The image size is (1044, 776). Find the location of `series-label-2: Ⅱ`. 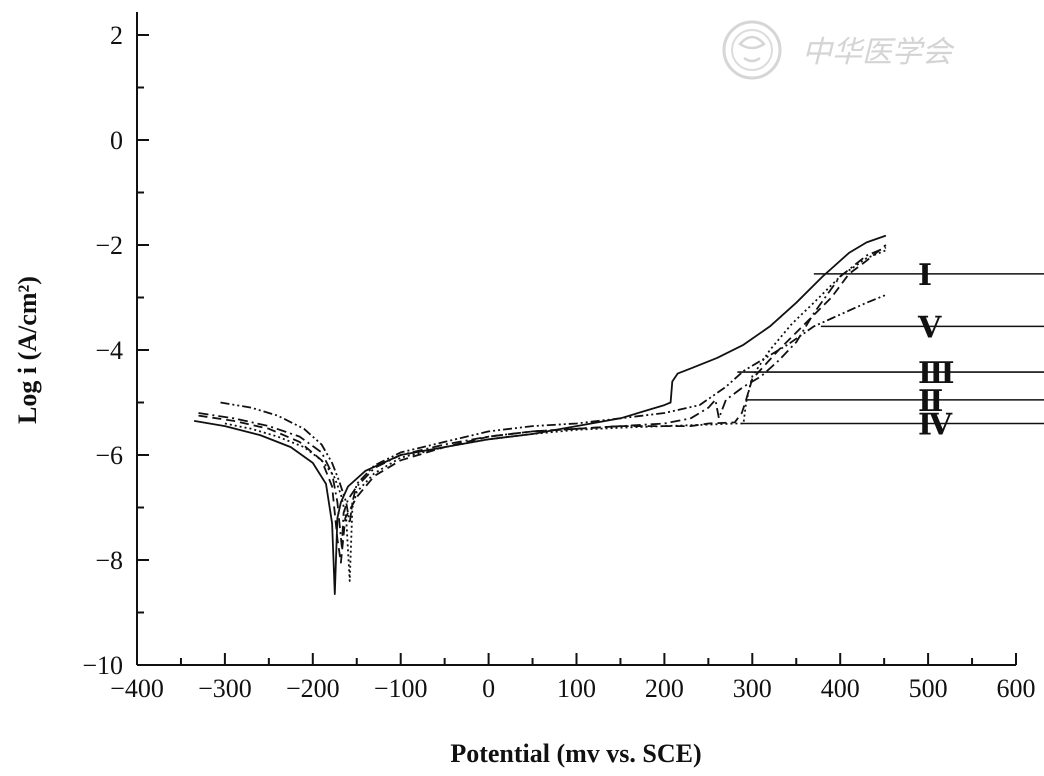

series-label-2: Ⅱ is located at coordinates (930, 401).